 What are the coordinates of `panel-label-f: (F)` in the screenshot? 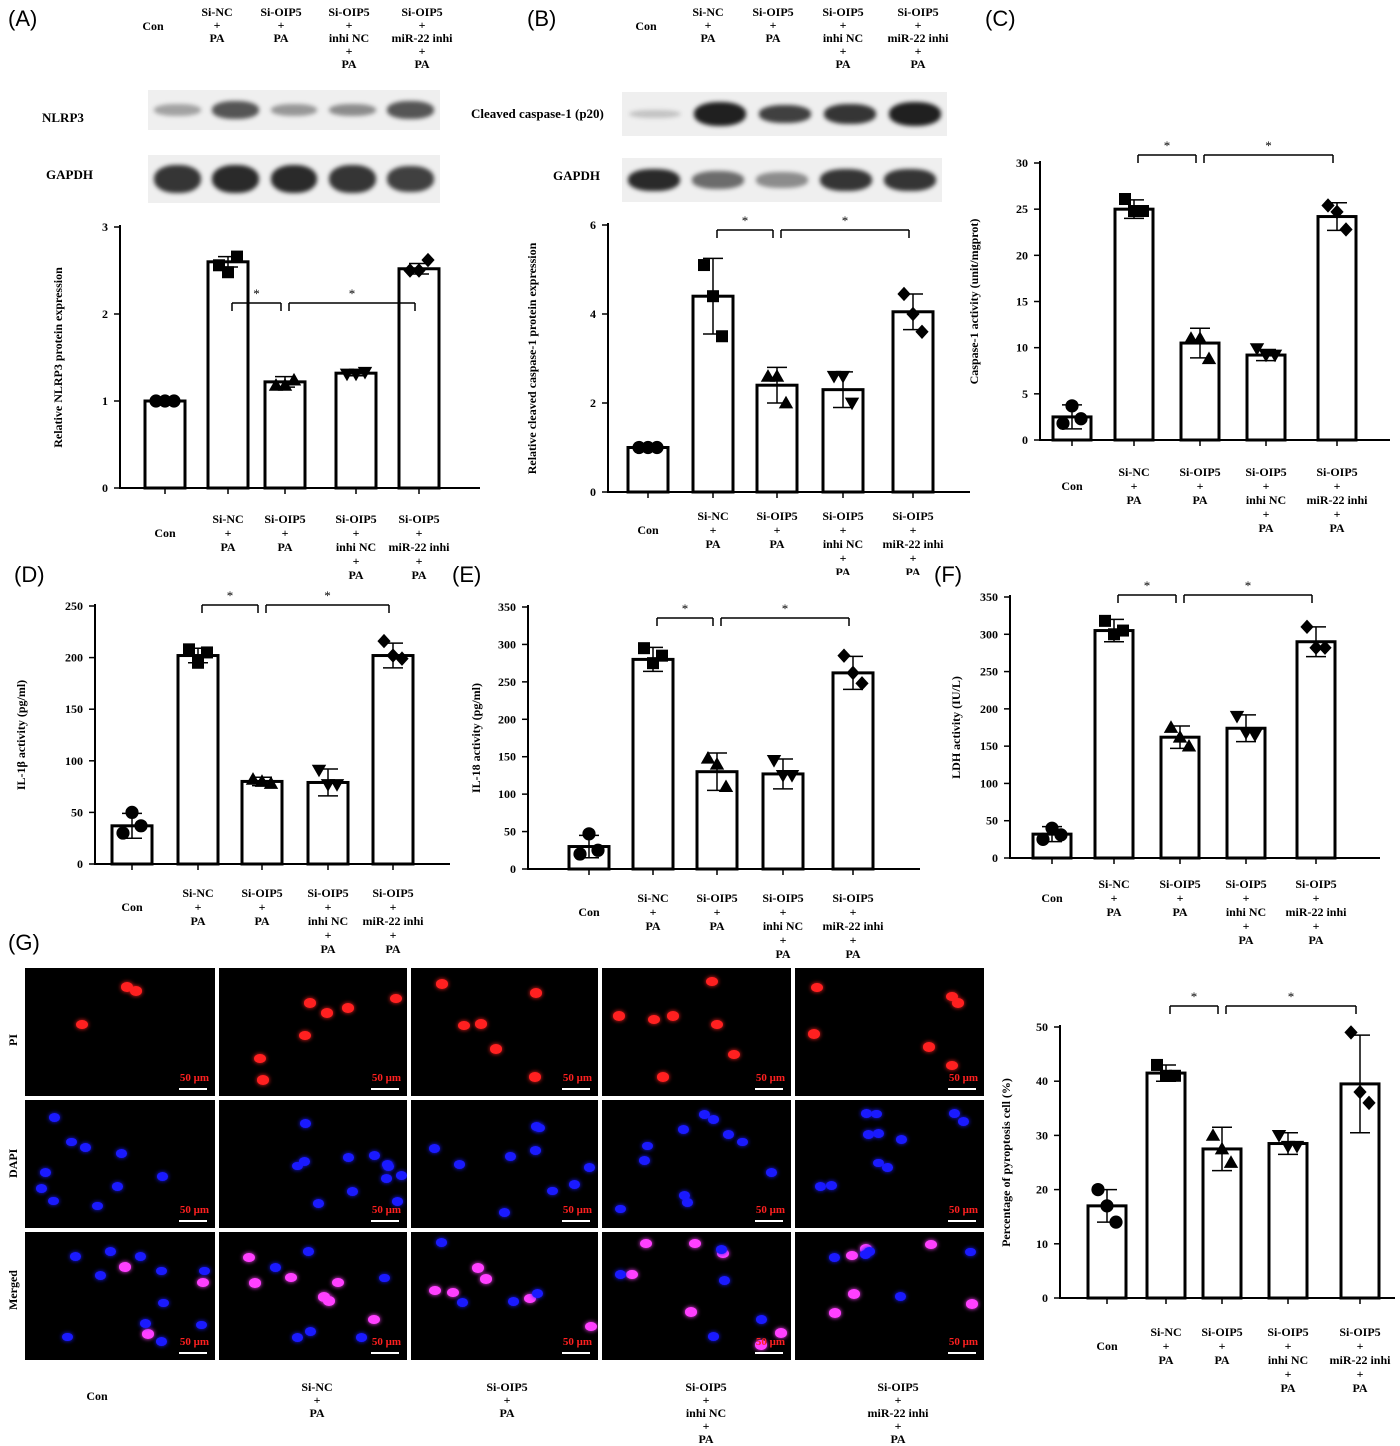 It's located at (948, 574).